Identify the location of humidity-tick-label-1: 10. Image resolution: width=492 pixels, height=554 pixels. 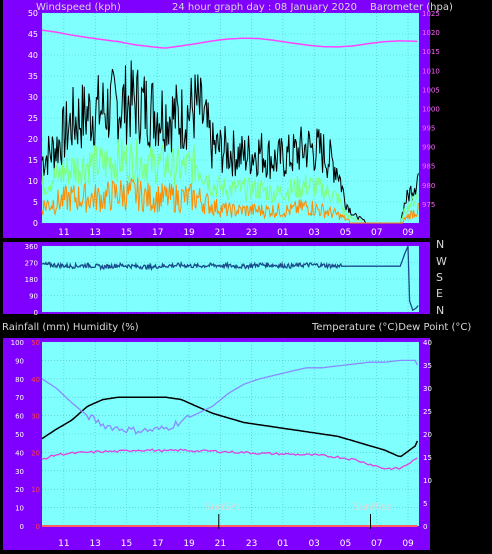
(19, 509).